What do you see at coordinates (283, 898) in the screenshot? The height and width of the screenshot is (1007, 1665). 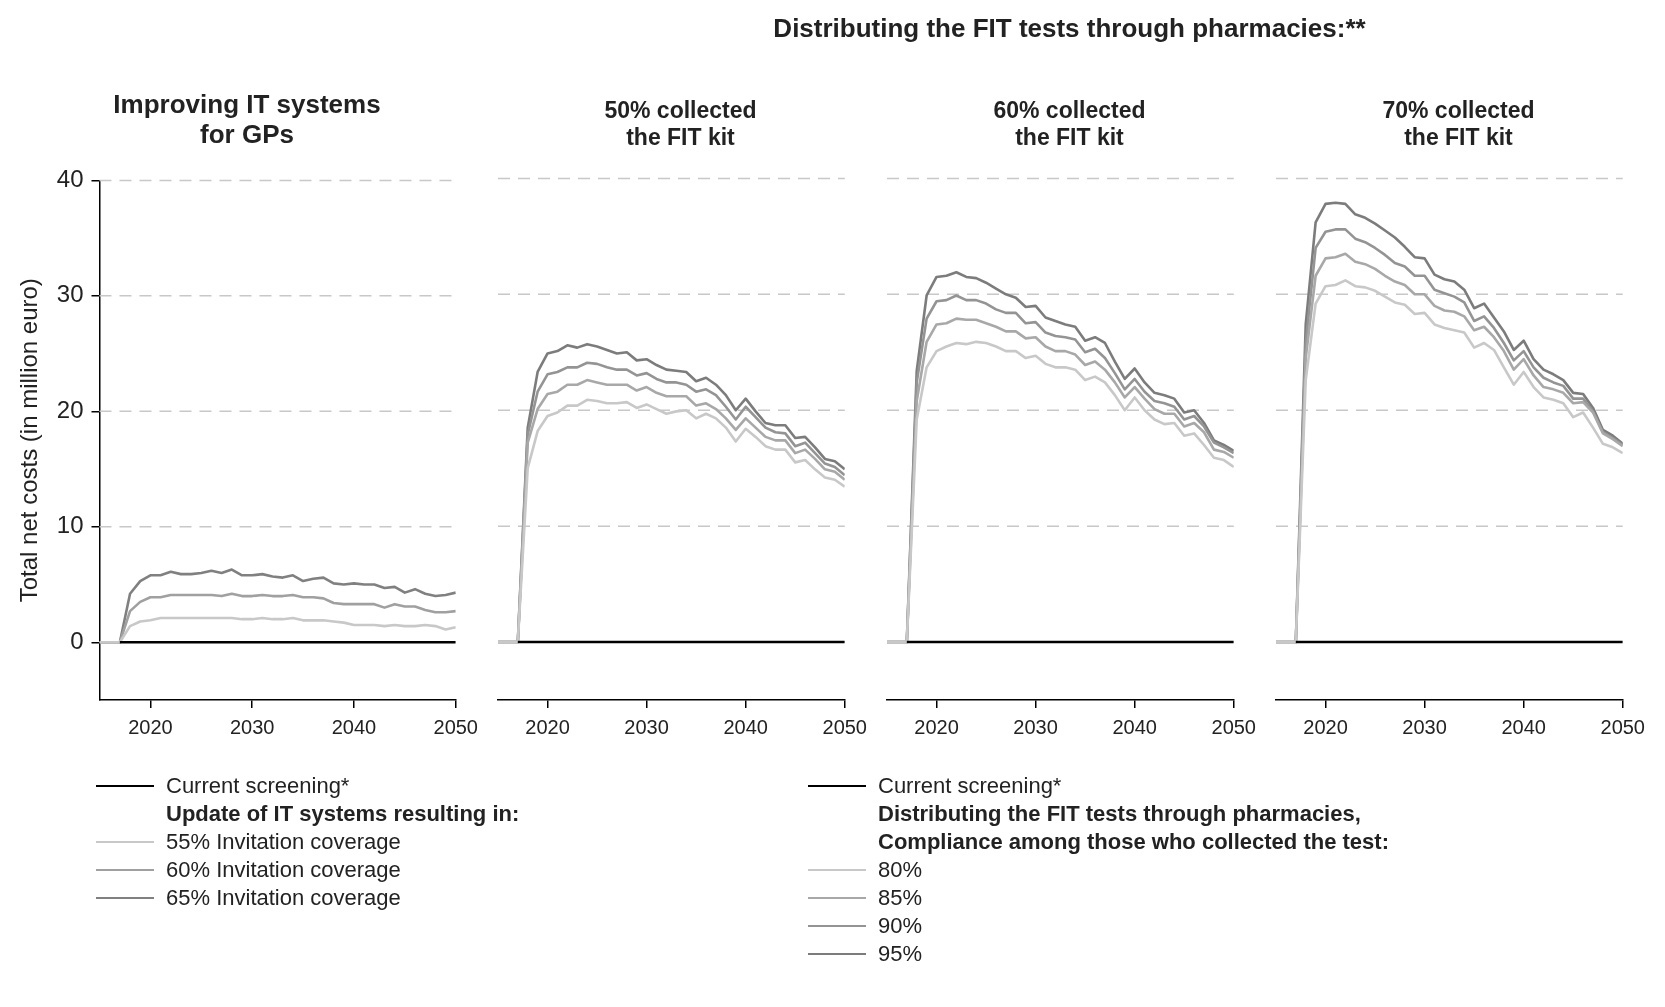 I see `legend-label: 65% Invitation coverage` at bounding box center [283, 898].